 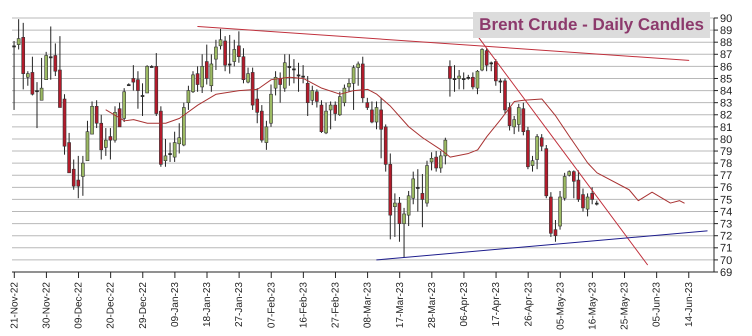 What do you see at coordinates (726, 31) in the screenshot?
I see `y-tick-label: 89` at bounding box center [726, 31].